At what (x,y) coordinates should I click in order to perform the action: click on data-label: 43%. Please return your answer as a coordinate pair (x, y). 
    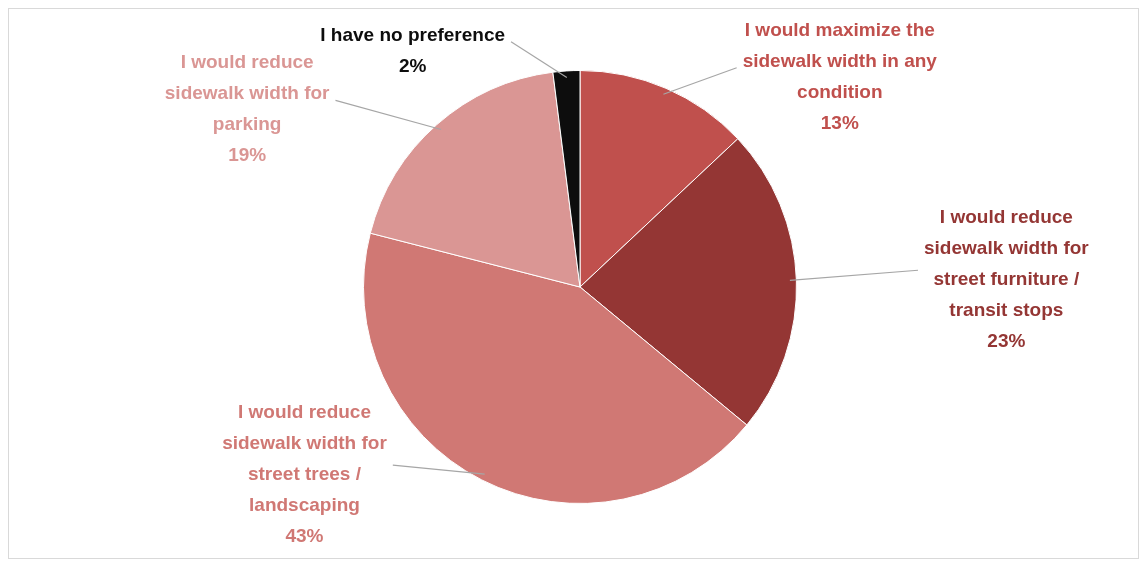
    Looking at the image, I should click on (304, 535).